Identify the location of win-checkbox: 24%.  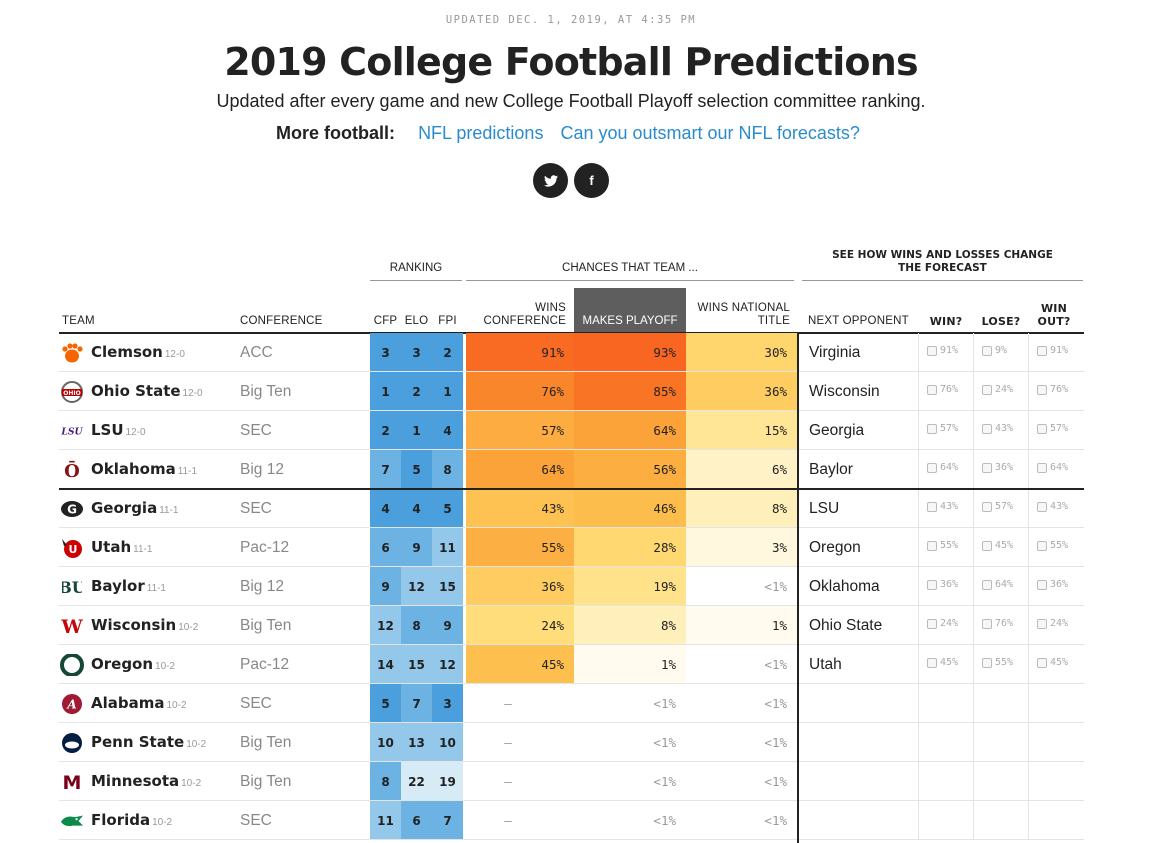
(942, 623).